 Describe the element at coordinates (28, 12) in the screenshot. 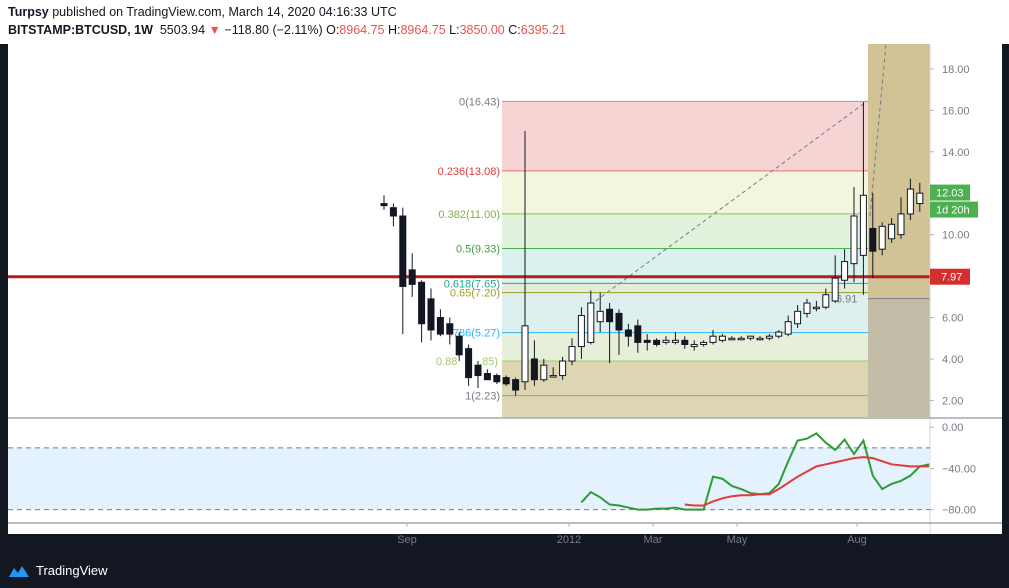

I see `publisher-name: Turpsy` at that location.